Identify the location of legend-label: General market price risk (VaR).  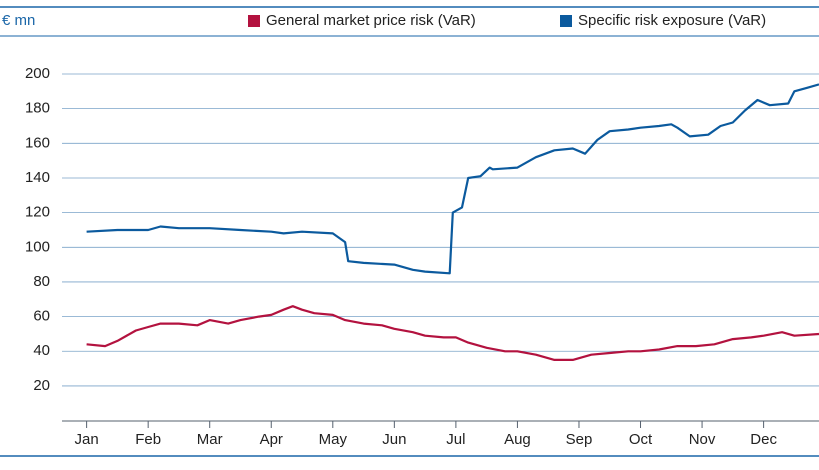
(371, 20).